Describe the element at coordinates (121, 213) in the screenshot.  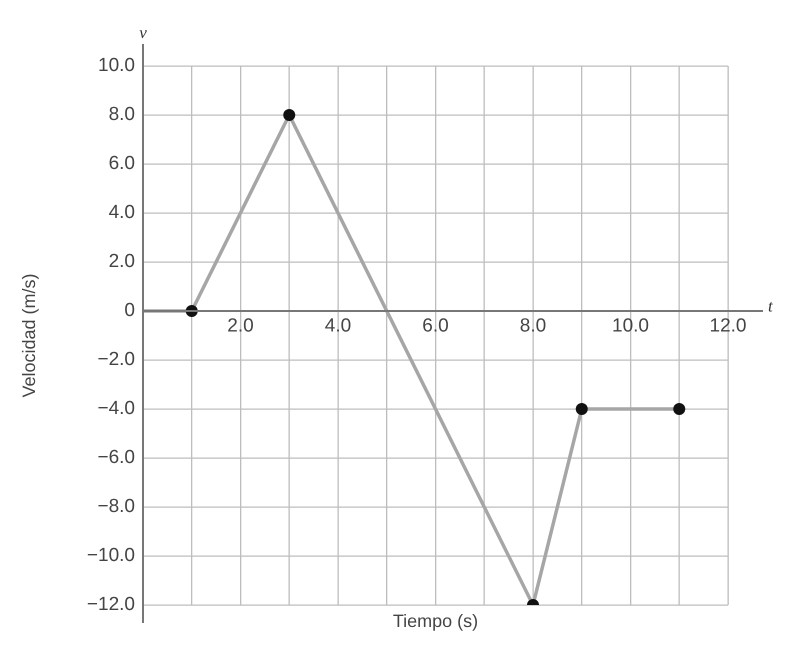
I see `y-tick-label: 4.0` at that location.